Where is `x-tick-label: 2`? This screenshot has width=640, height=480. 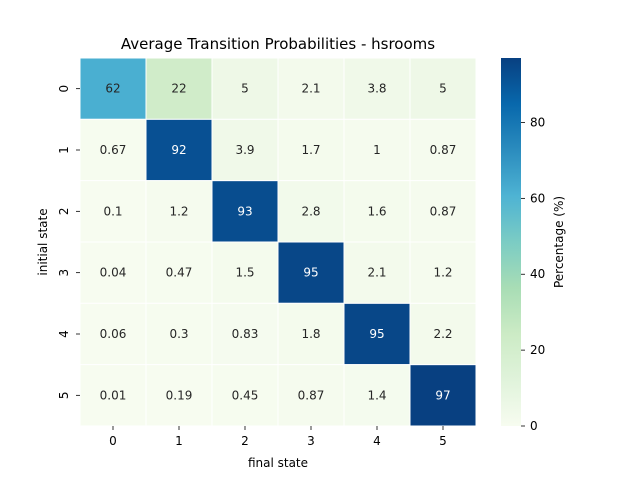
x-tick-label: 2 is located at coordinates (245, 441).